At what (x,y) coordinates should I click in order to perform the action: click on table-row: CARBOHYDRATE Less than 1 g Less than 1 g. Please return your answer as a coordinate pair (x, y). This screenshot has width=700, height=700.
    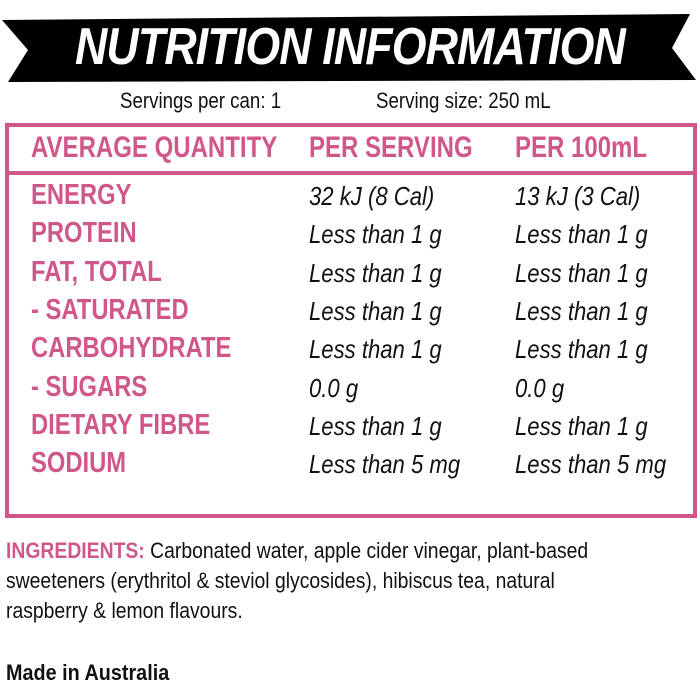
    Looking at the image, I should click on (351, 351).